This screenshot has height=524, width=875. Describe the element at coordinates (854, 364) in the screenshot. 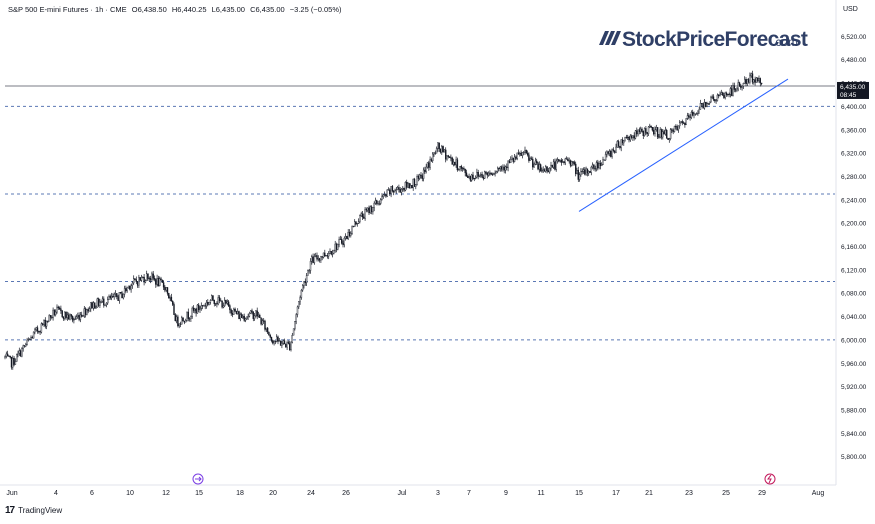

I see `y-tick-label: 5,960.00` at that location.